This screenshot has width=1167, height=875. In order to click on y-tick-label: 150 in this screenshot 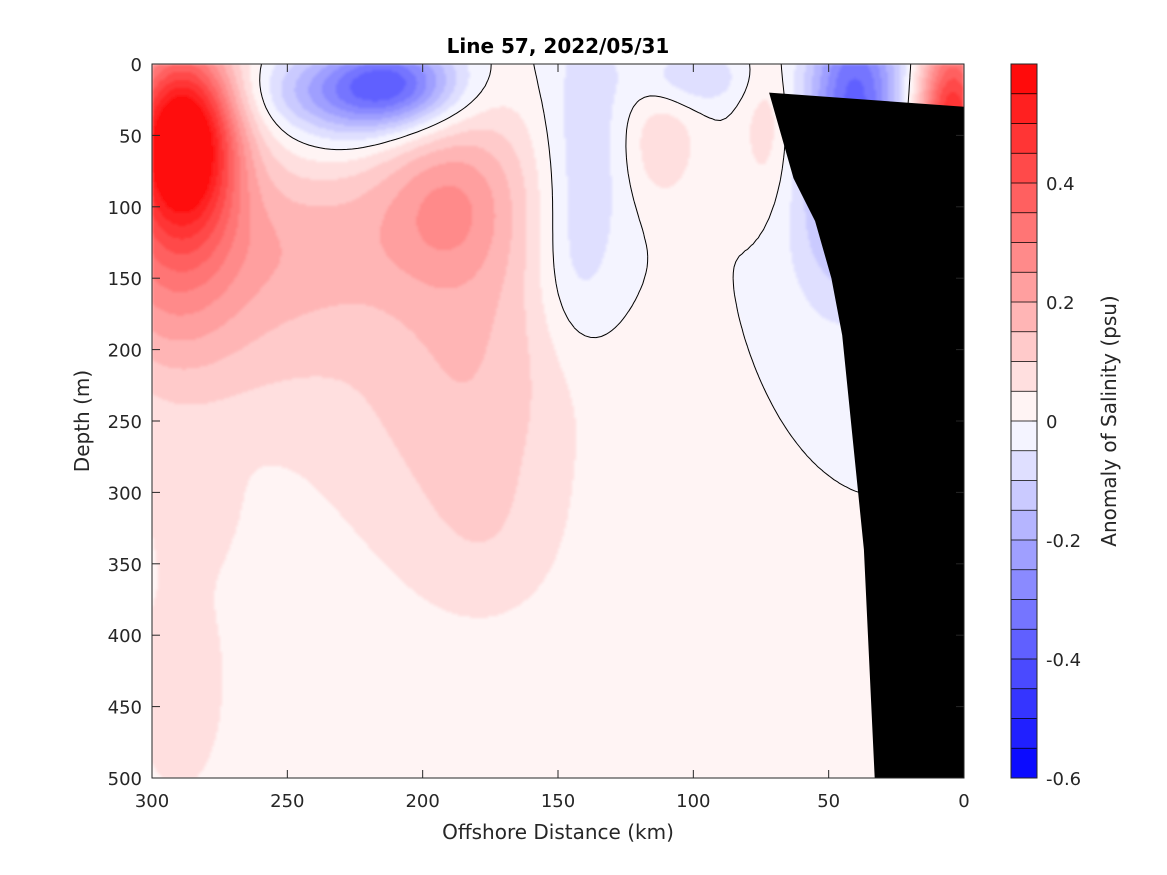, I will do `click(125, 279)`.